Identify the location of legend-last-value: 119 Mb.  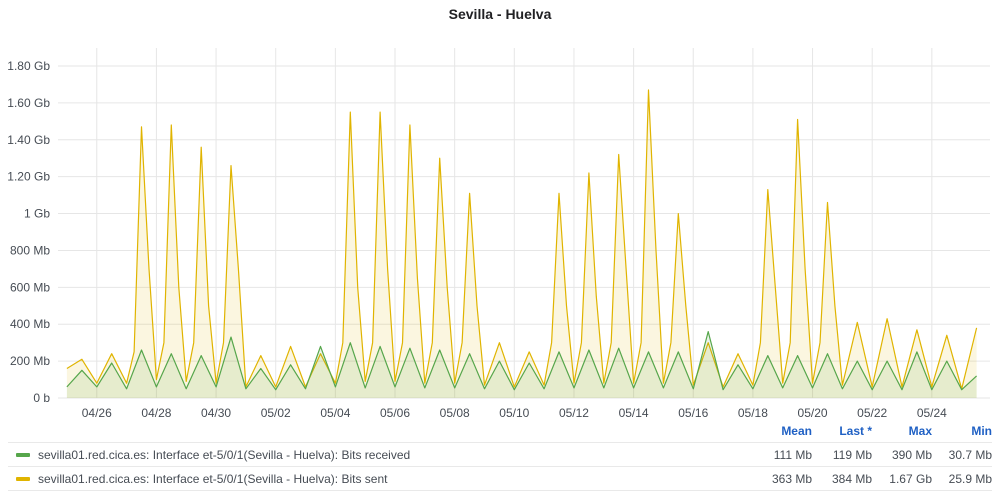
(852, 454).